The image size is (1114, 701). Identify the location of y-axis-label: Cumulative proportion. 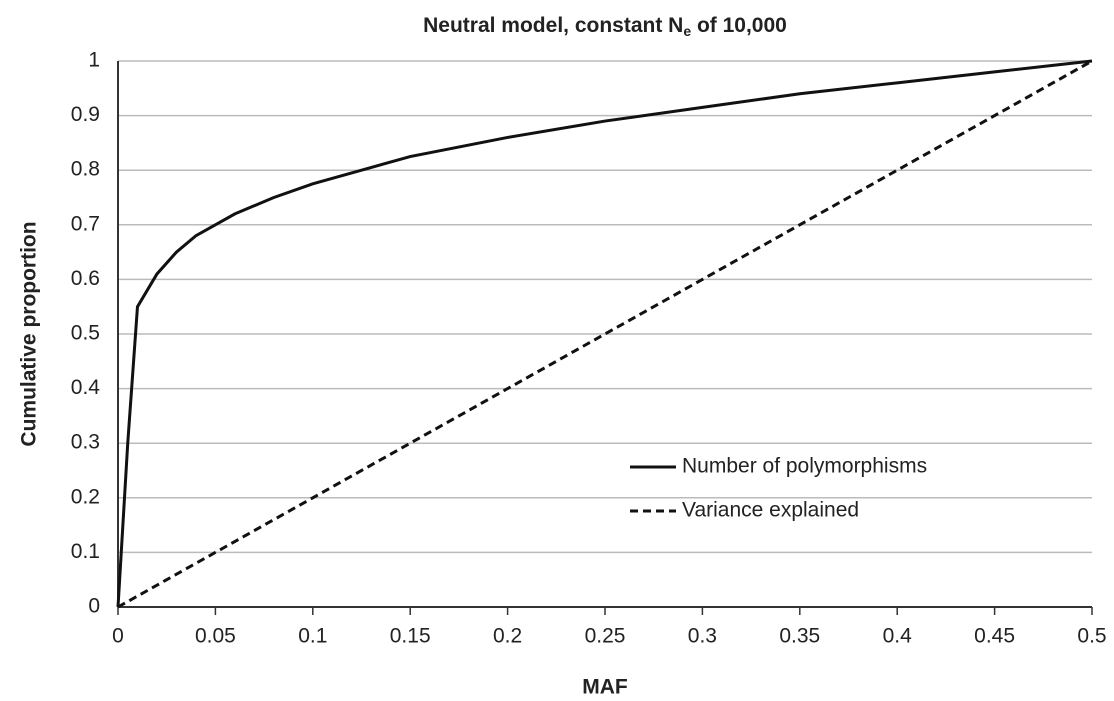
(29, 333).